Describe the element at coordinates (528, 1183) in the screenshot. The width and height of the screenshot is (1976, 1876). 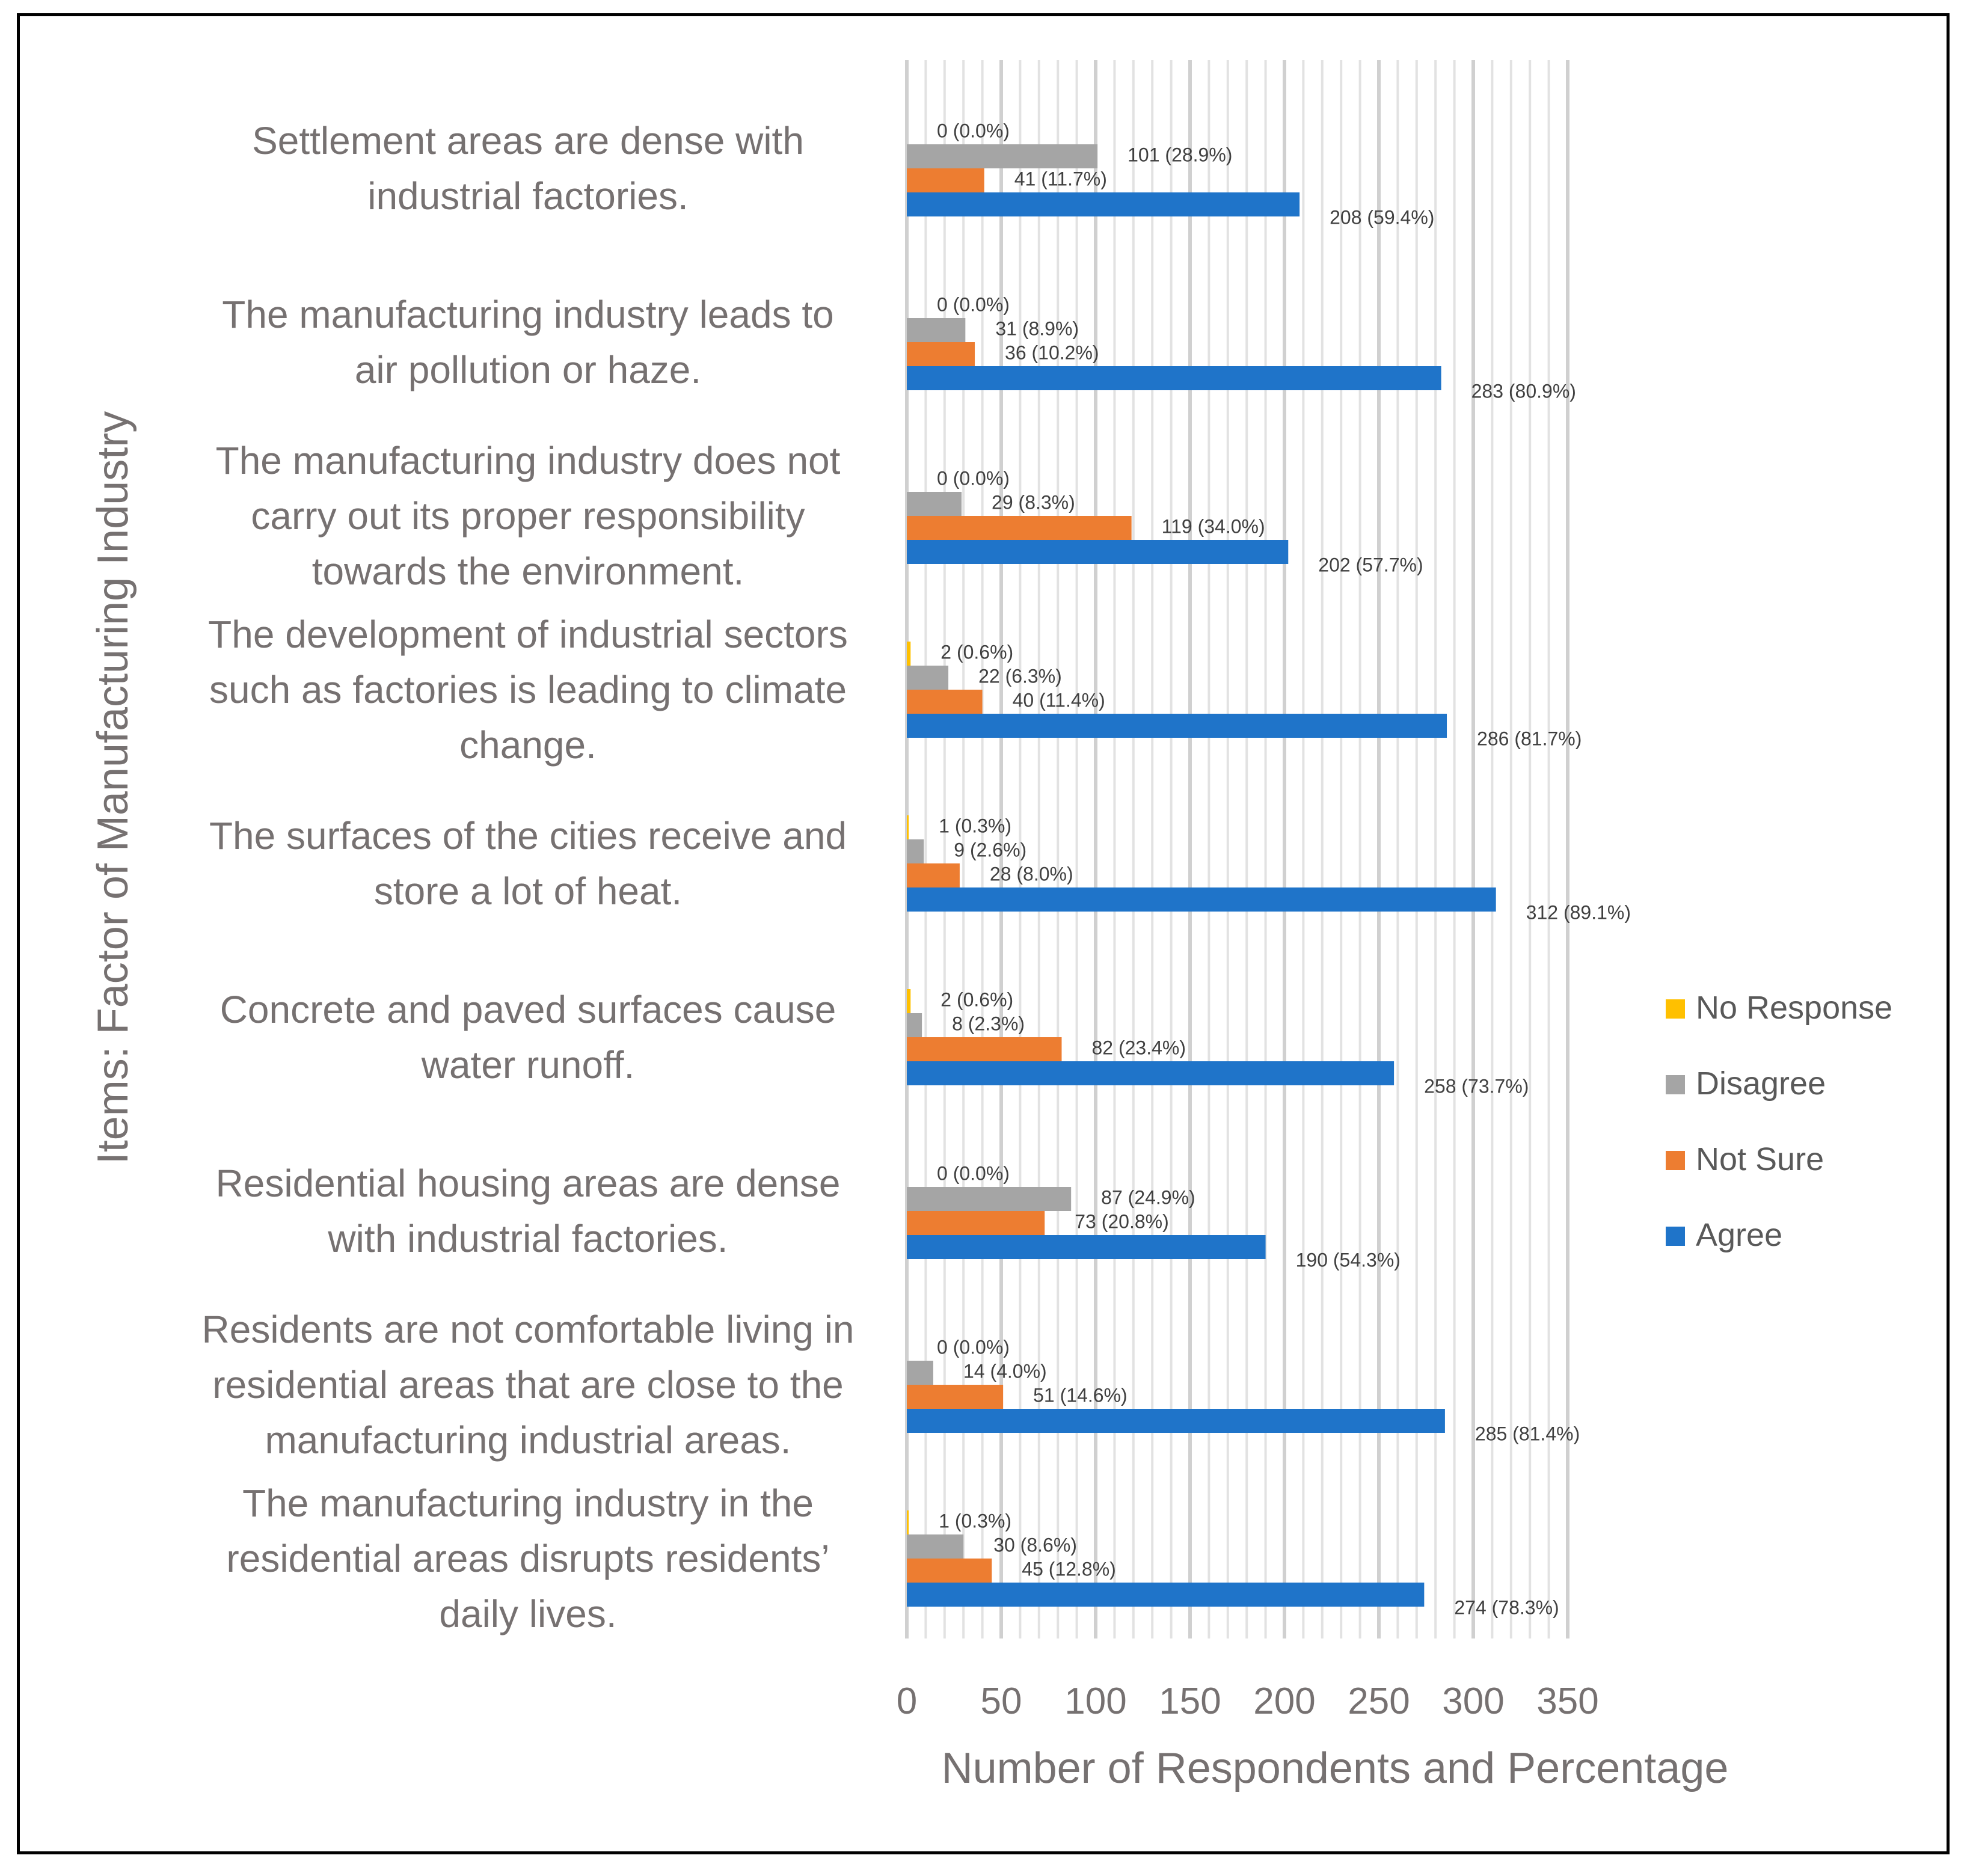
I see `category-label-line: Residential housing areas are dense` at that location.